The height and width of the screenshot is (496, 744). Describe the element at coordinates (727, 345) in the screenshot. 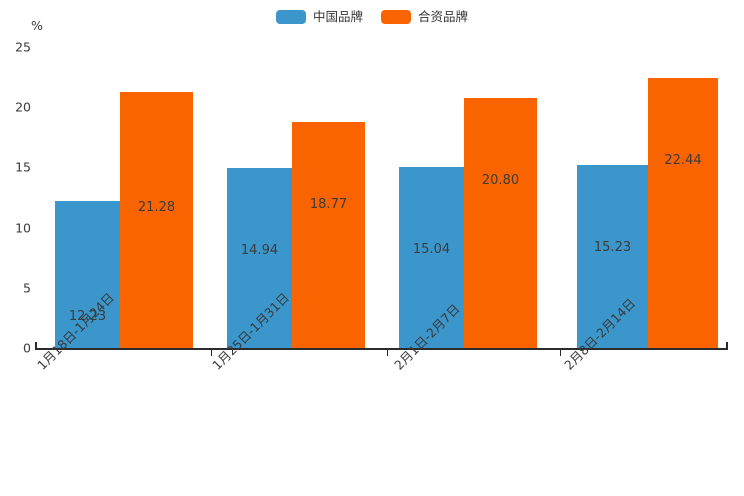

I see `x-axis-right-cap` at that location.